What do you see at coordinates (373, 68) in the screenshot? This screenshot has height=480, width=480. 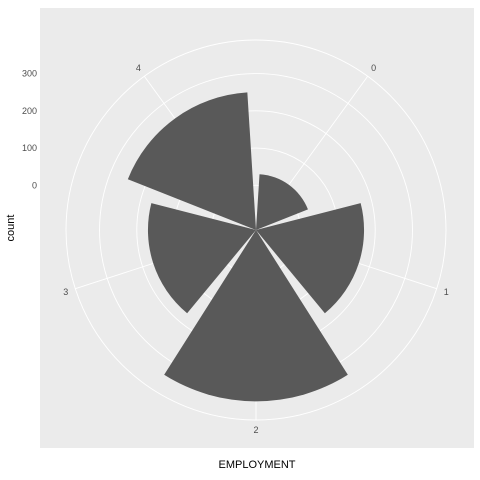 I see `x-tick-label-0: 0` at bounding box center [373, 68].